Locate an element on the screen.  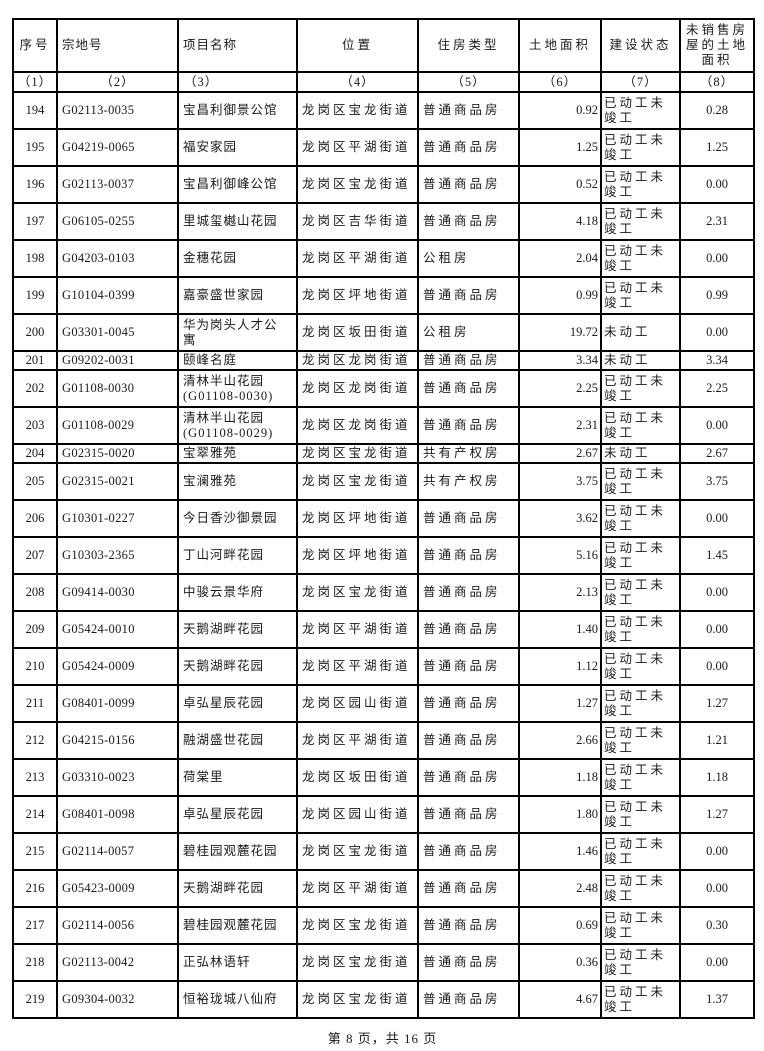
cell-parcel: G09304-0032 is located at coordinates (117, 999).